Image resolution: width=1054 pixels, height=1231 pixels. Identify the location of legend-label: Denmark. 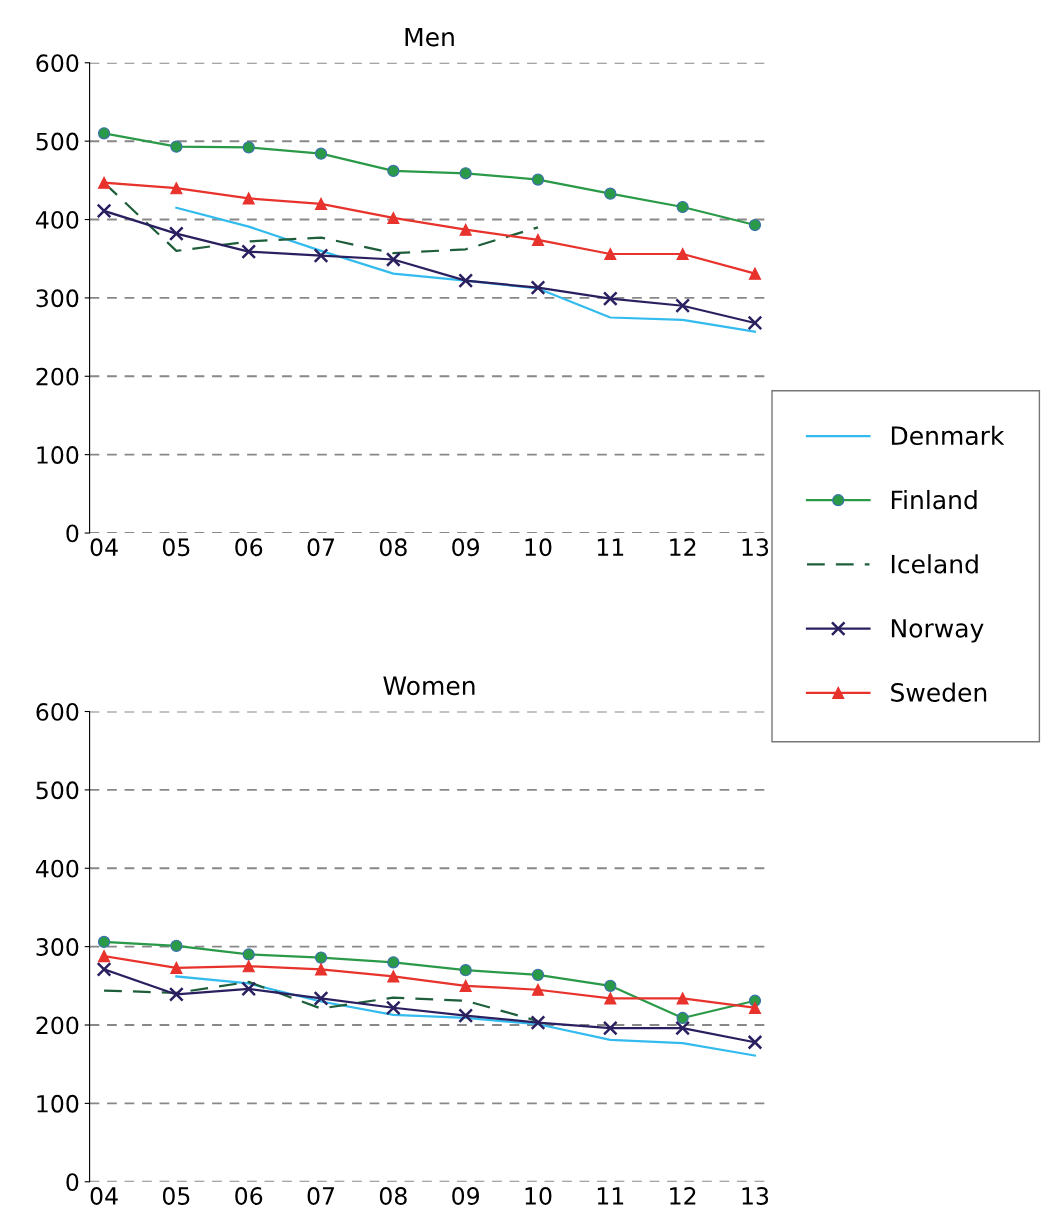
(948, 435).